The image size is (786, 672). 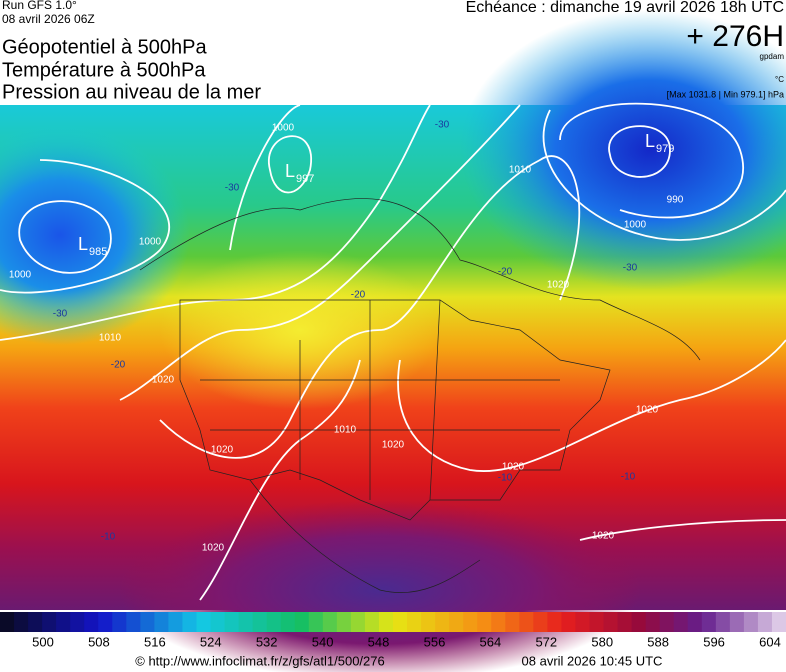 What do you see at coordinates (99, 641) in the screenshot?
I see `colorbar-label: 508` at bounding box center [99, 641].